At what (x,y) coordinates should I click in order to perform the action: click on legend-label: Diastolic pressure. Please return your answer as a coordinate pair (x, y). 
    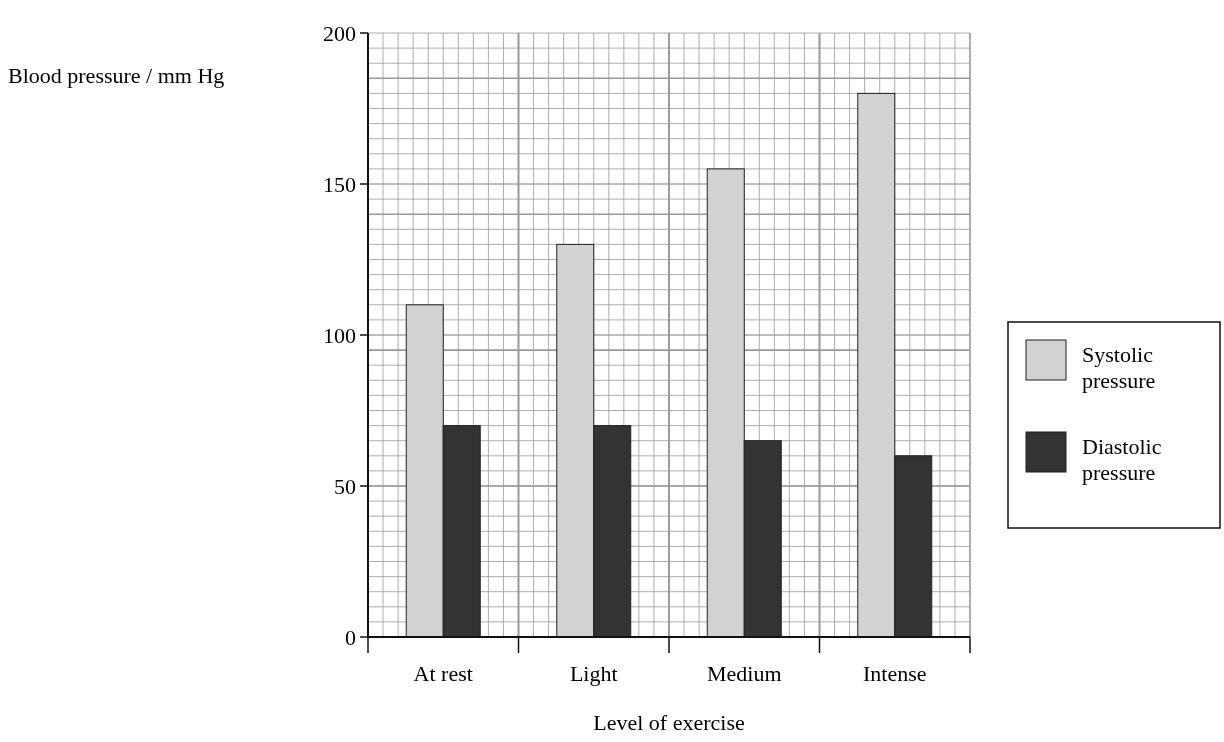
    Looking at the image, I should click on (1122, 459).